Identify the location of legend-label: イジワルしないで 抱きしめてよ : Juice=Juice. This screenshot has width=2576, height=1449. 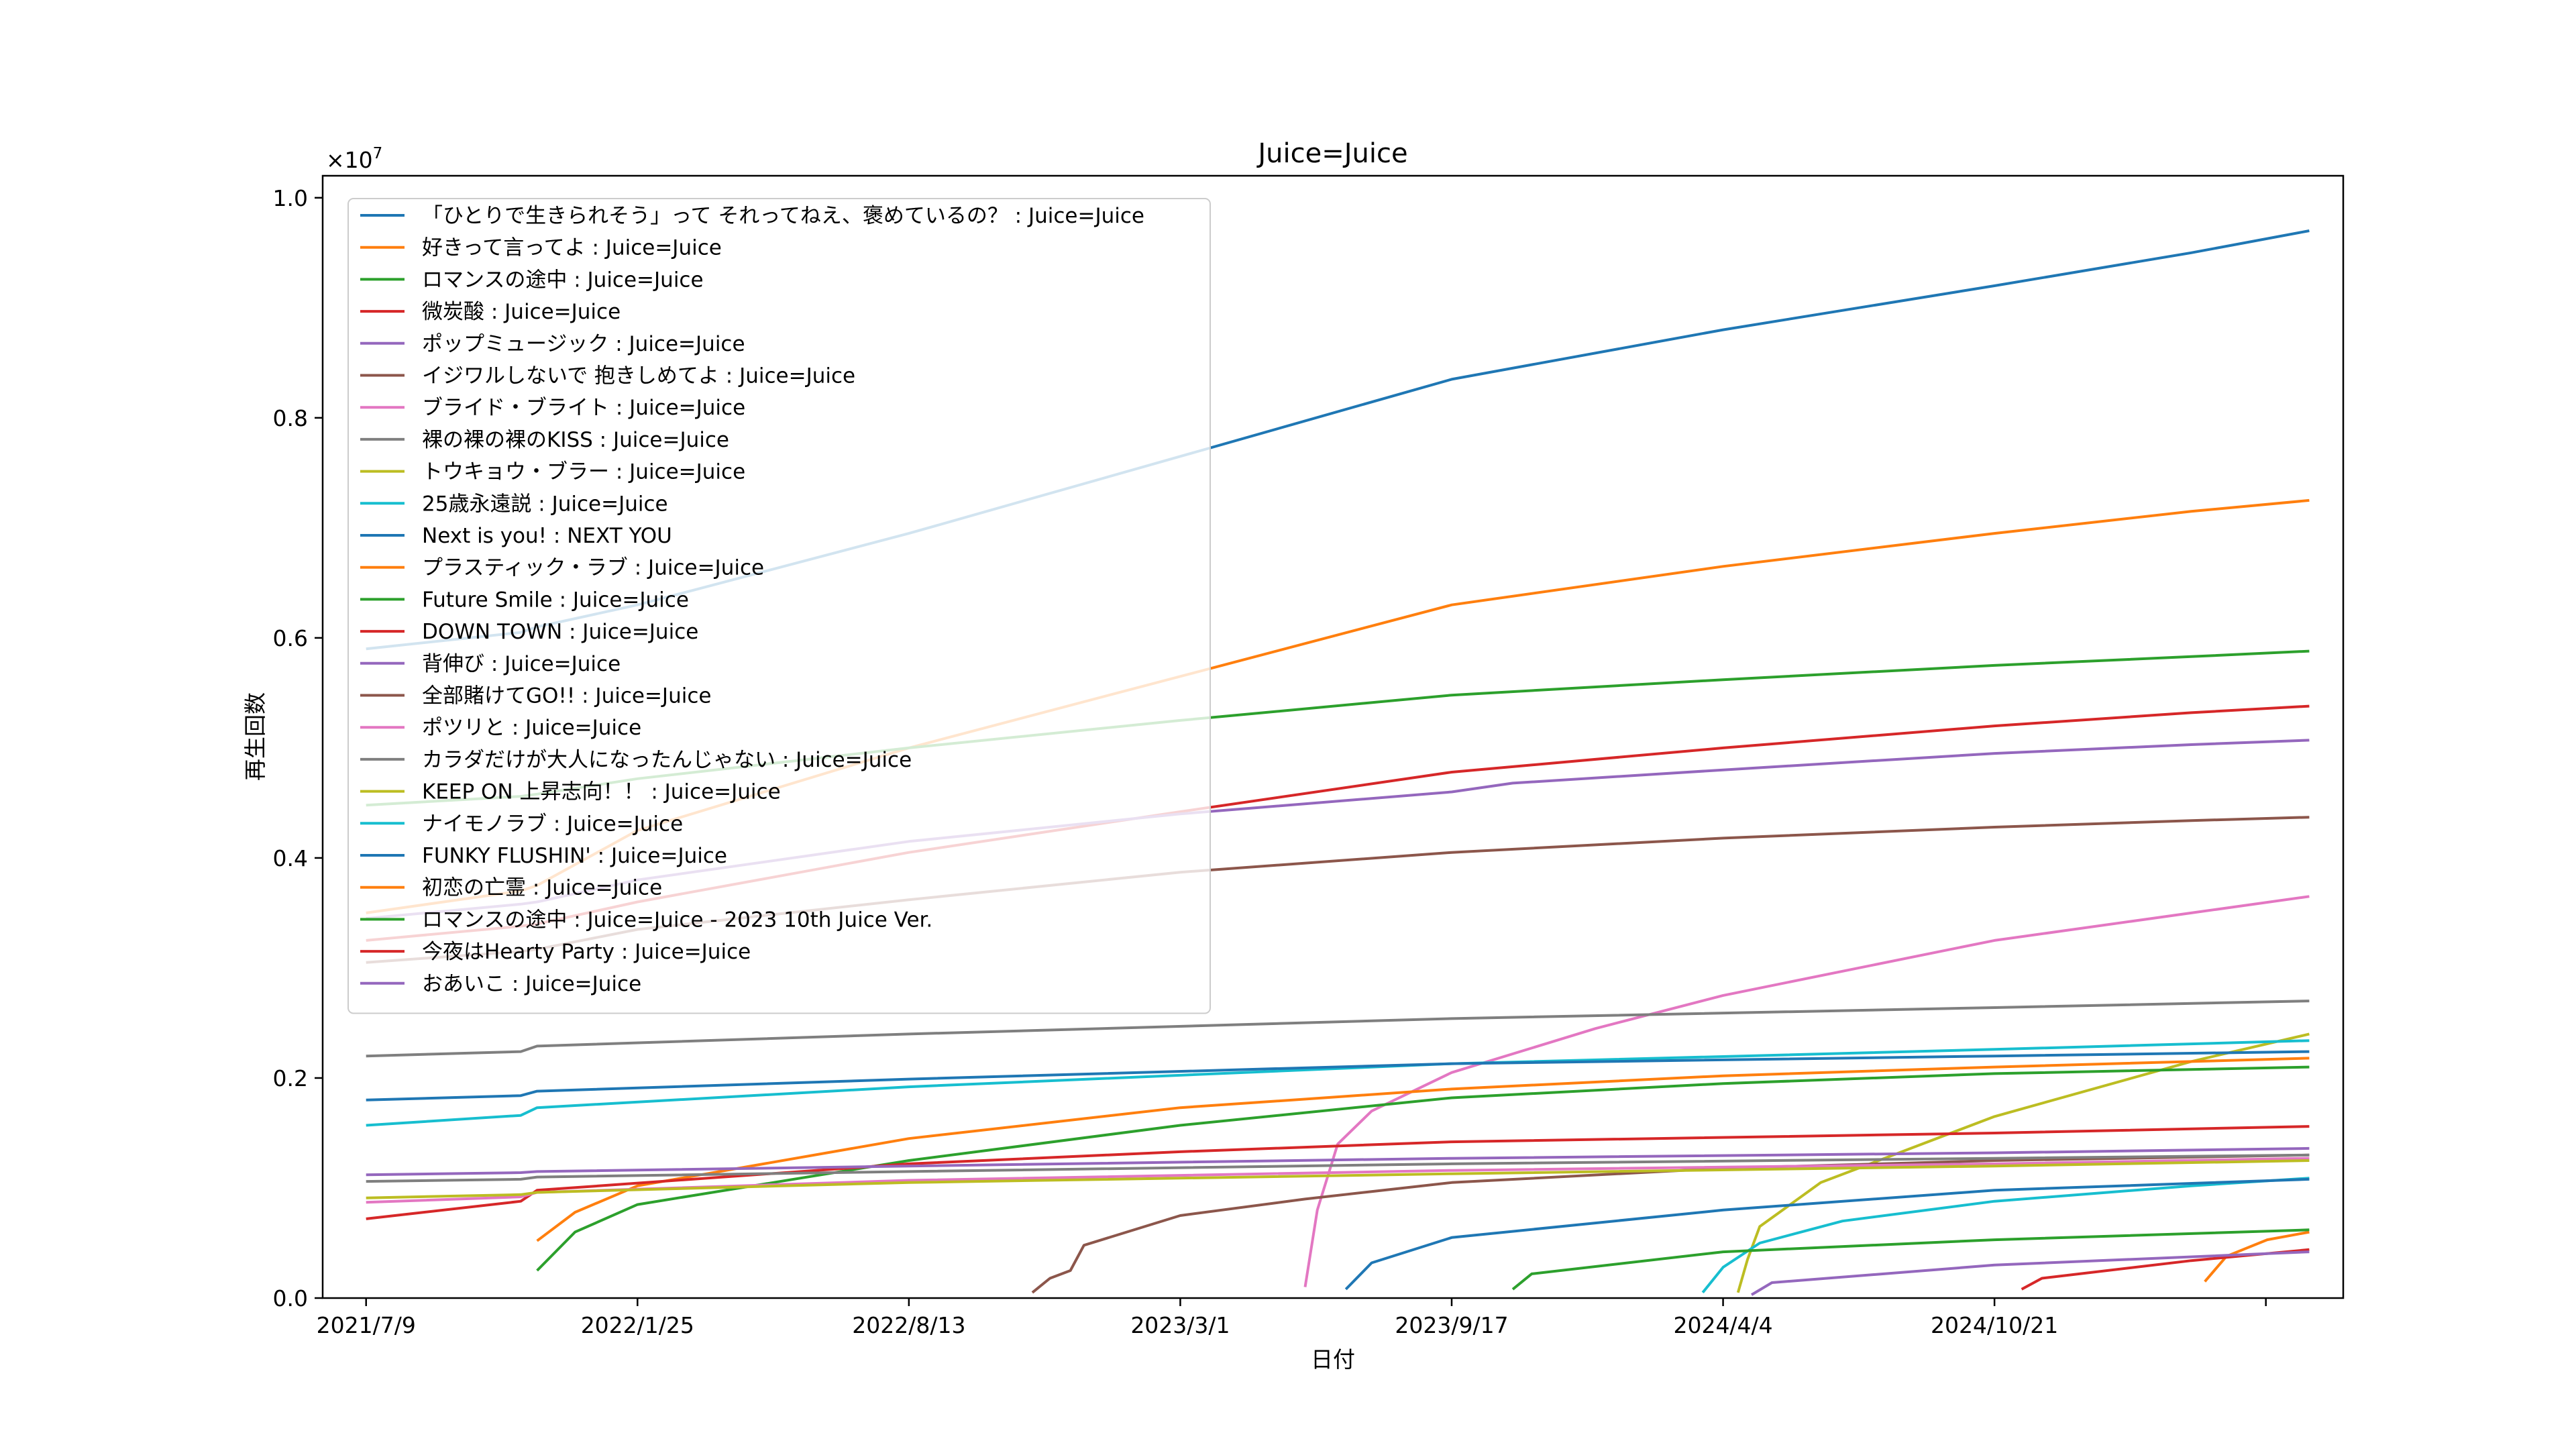
(638, 376).